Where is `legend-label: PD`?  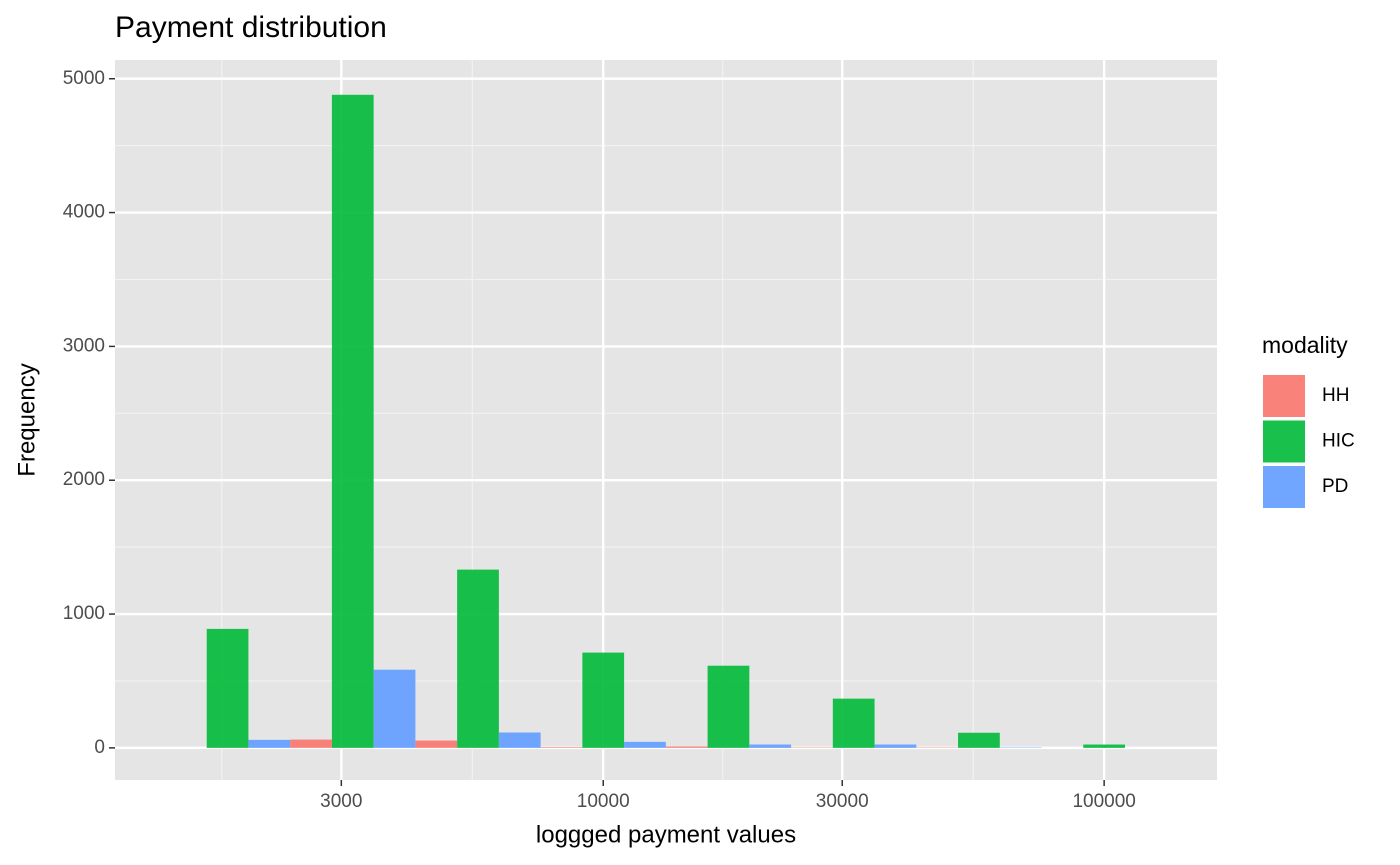
legend-label: PD is located at coordinates (1335, 486).